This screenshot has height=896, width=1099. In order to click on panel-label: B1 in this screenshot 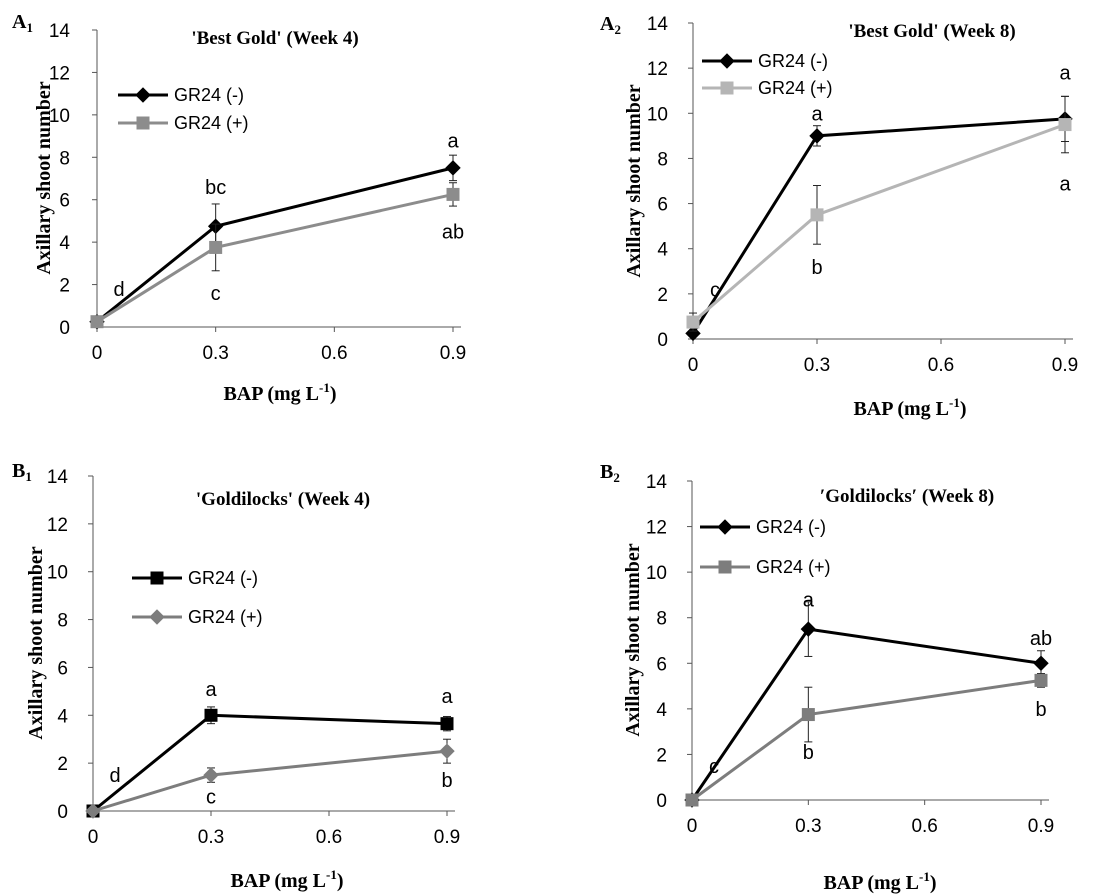, I will do `click(22, 472)`.